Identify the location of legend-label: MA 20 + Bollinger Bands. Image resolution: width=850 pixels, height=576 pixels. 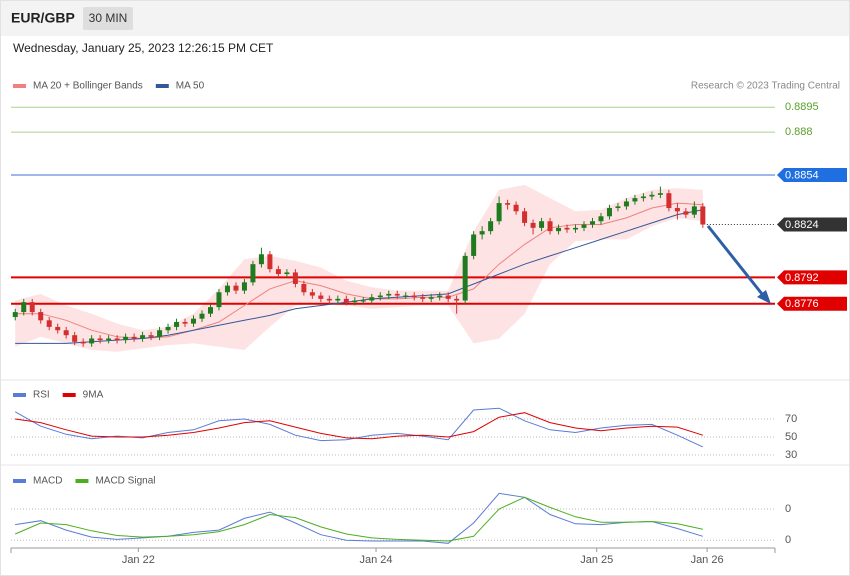
(88, 86).